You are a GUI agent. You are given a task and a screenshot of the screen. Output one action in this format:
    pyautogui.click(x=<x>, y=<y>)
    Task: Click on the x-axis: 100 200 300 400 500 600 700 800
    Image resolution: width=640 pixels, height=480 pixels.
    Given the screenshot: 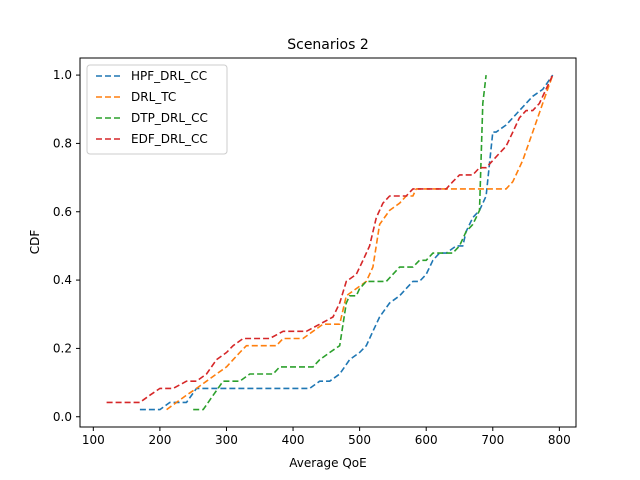 What is the action you would take?
    pyautogui.click(x=326, y=437)
    